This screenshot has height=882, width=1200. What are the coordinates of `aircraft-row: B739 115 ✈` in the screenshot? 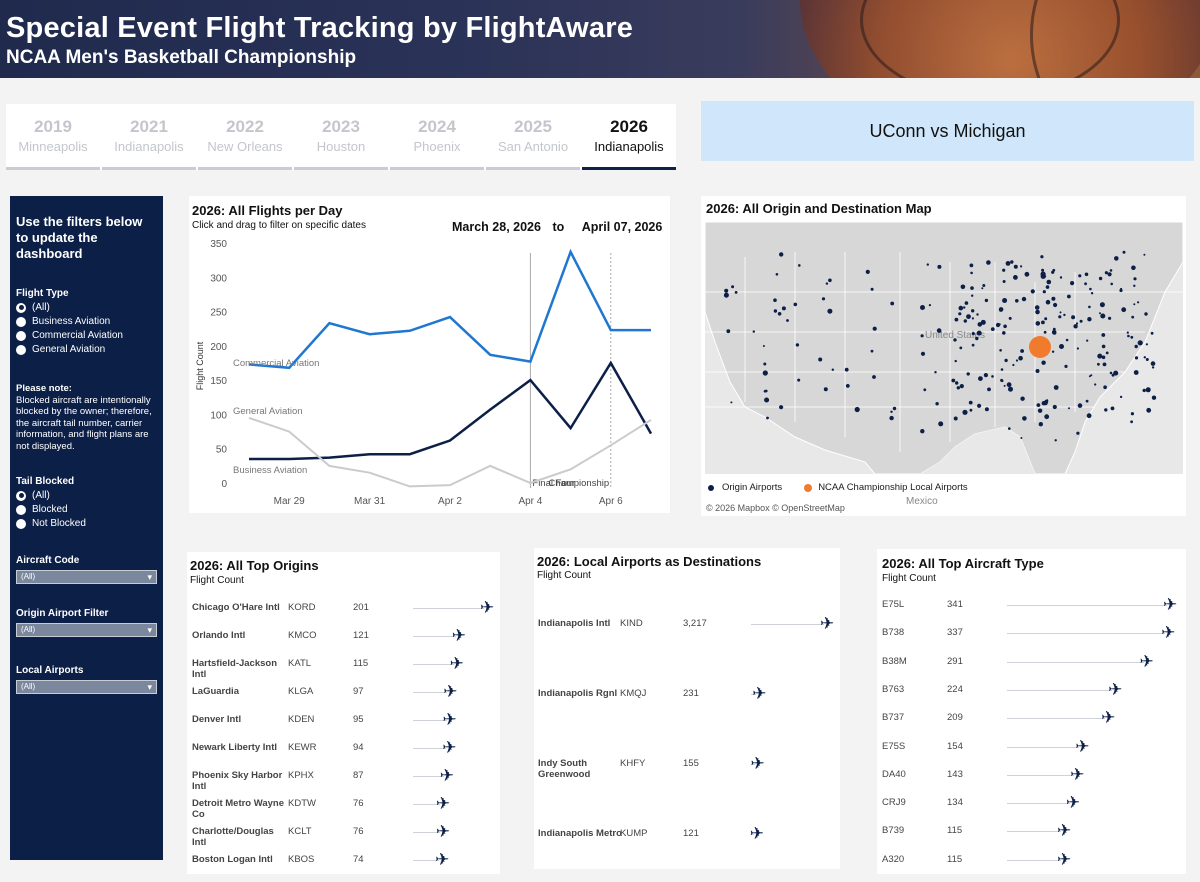 It's located at (1031, 831).